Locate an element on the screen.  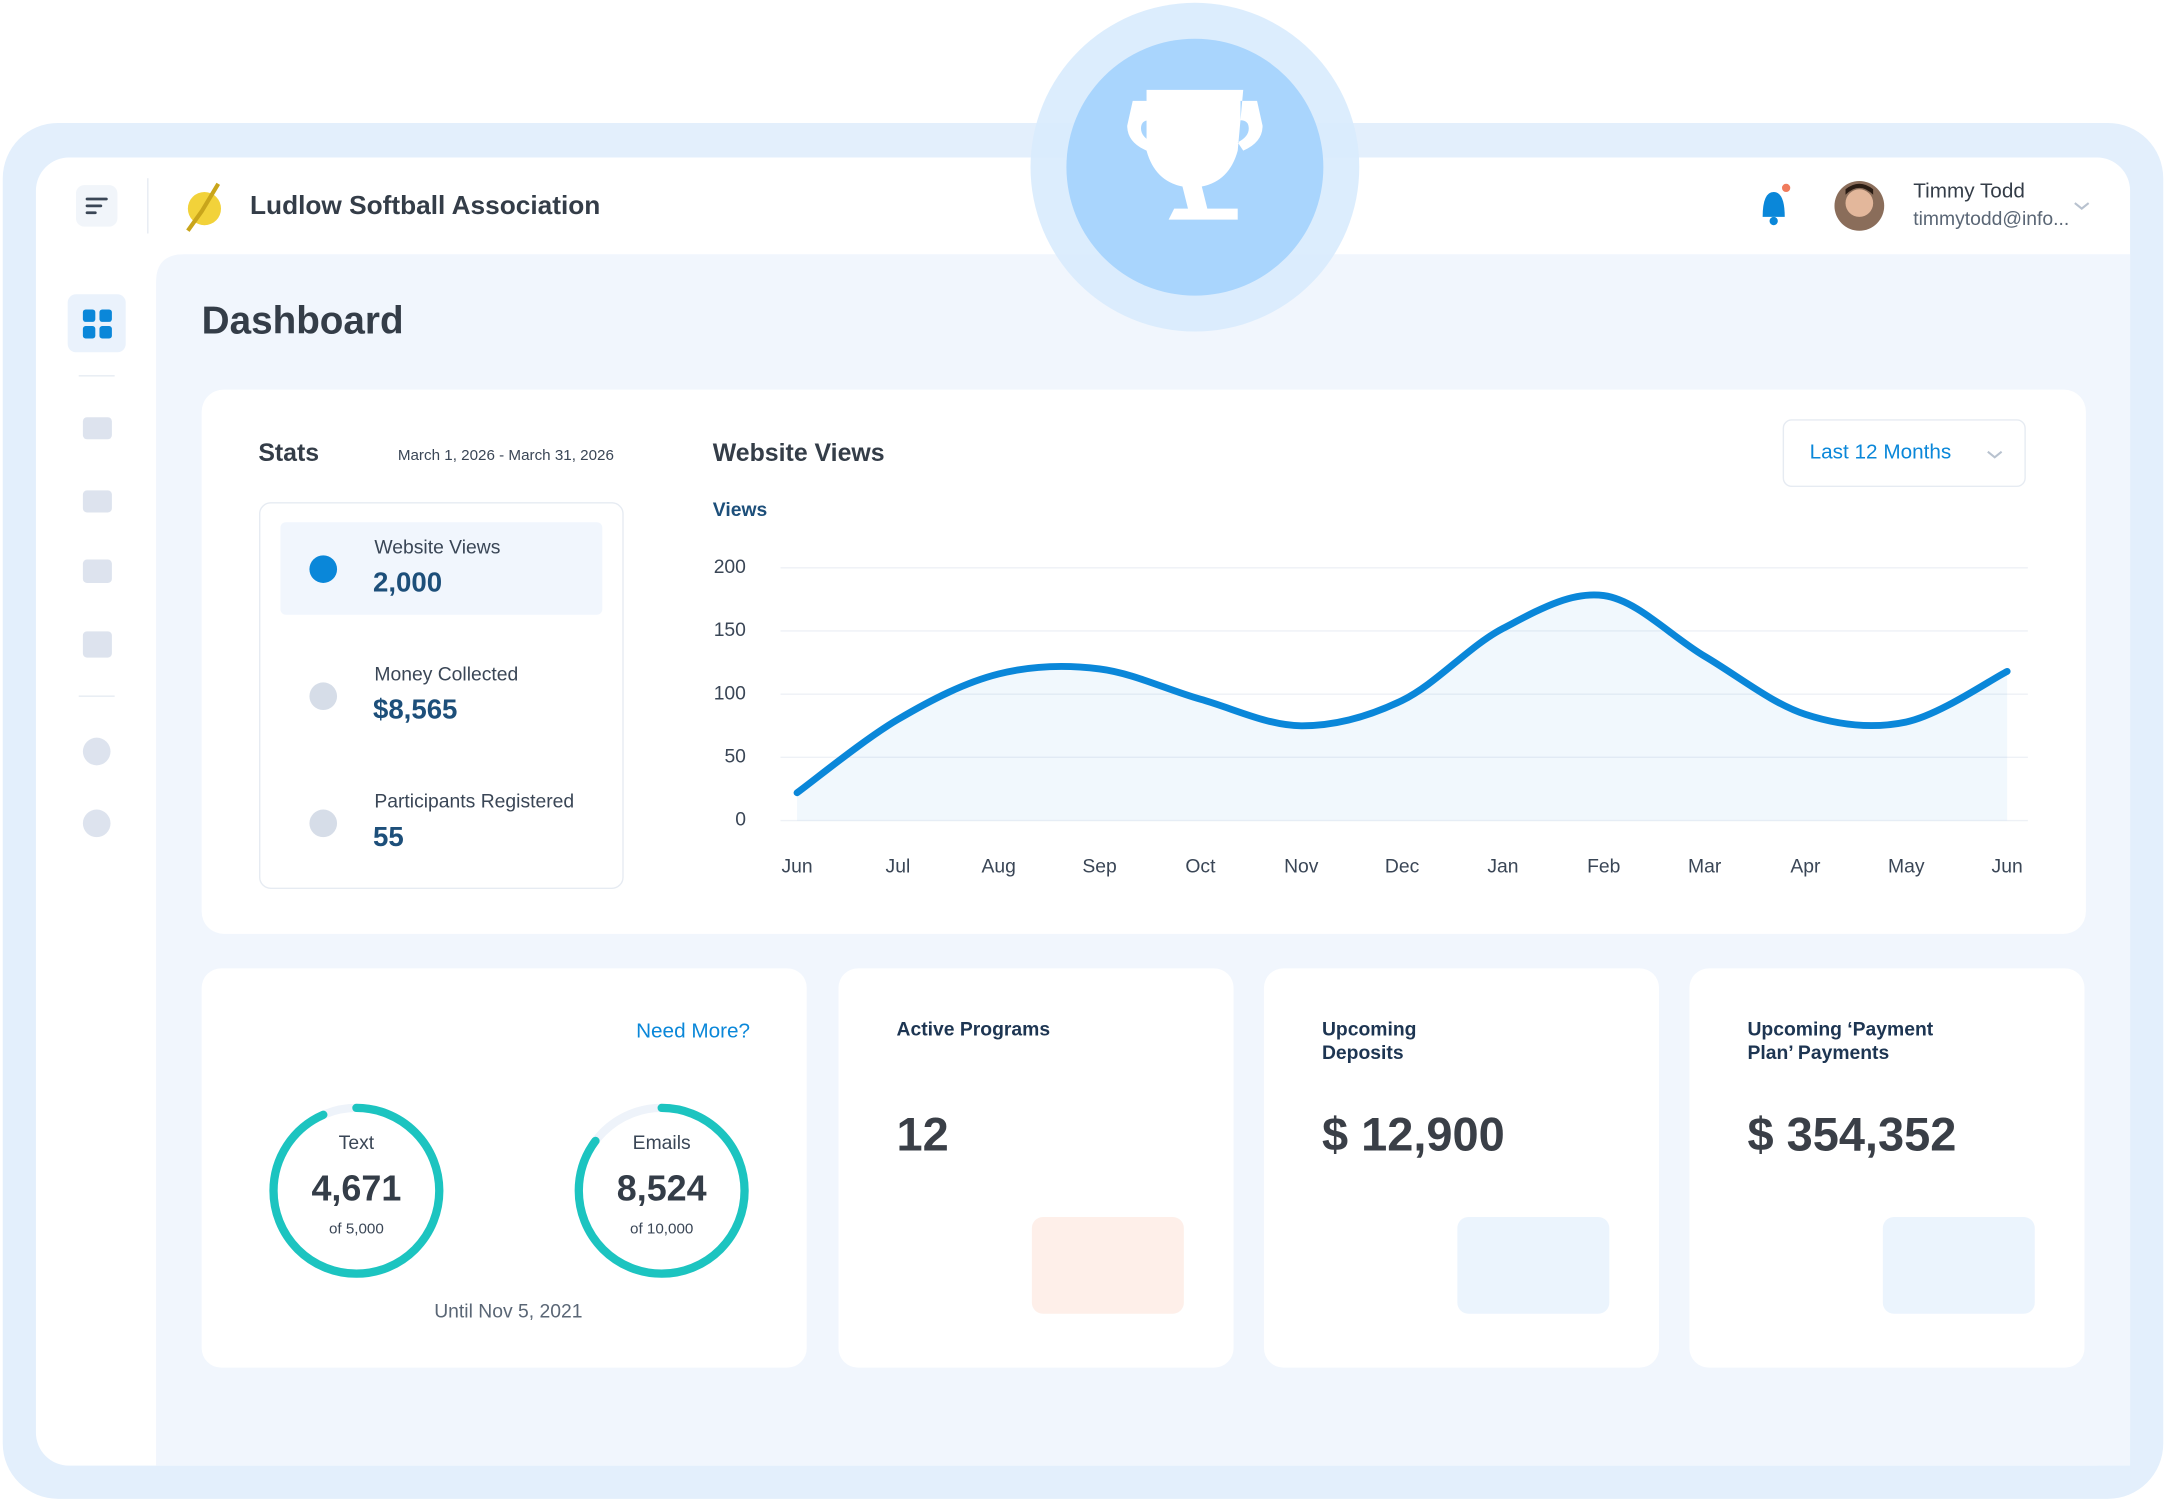
x-tick-label: May is located at coordinates (1906, 867).